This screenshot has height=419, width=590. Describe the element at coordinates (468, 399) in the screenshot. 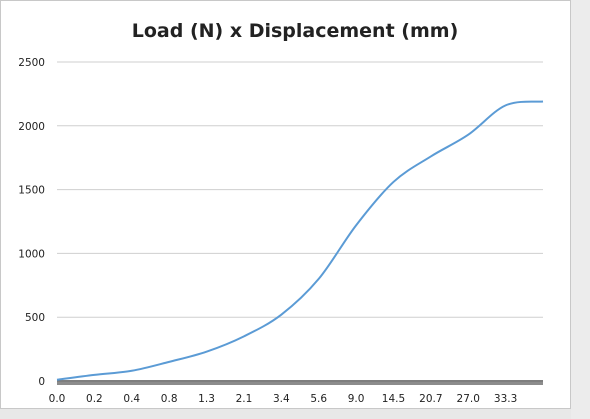

I see `x-tick-label: 27.0` at that location.